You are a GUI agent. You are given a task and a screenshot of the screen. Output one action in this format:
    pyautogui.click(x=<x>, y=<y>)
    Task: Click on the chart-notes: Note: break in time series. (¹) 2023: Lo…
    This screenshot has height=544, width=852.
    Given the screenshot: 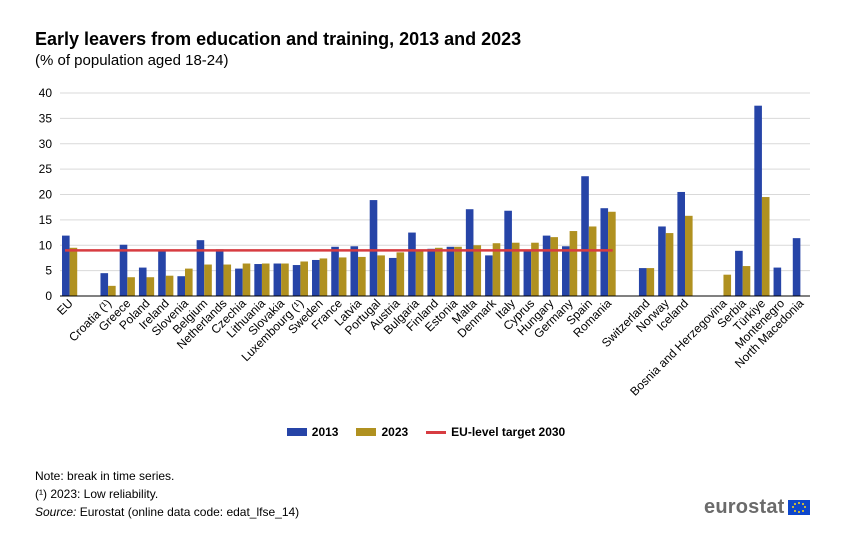 What is the action you would take?
    pyautogui.click(x=167, y=494)
    